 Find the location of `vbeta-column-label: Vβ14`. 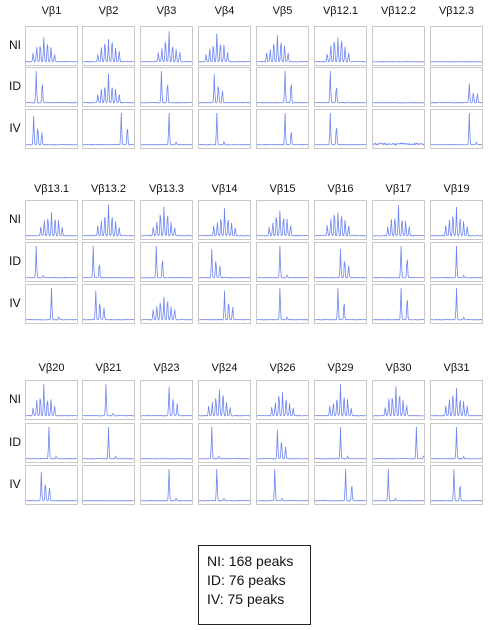

vbeta-column-label: Vβ14 is located at coordinates (224, 189).